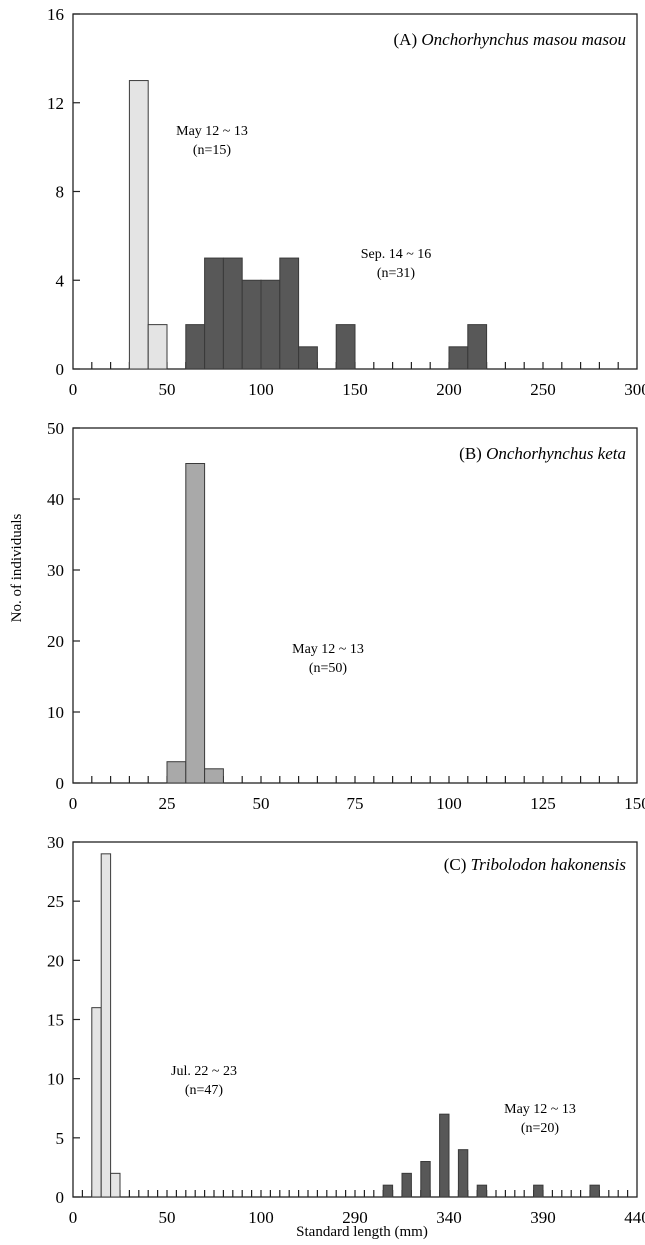  I want to click on panel-title-species: Onchorhynchus keta, so click(556, 453).